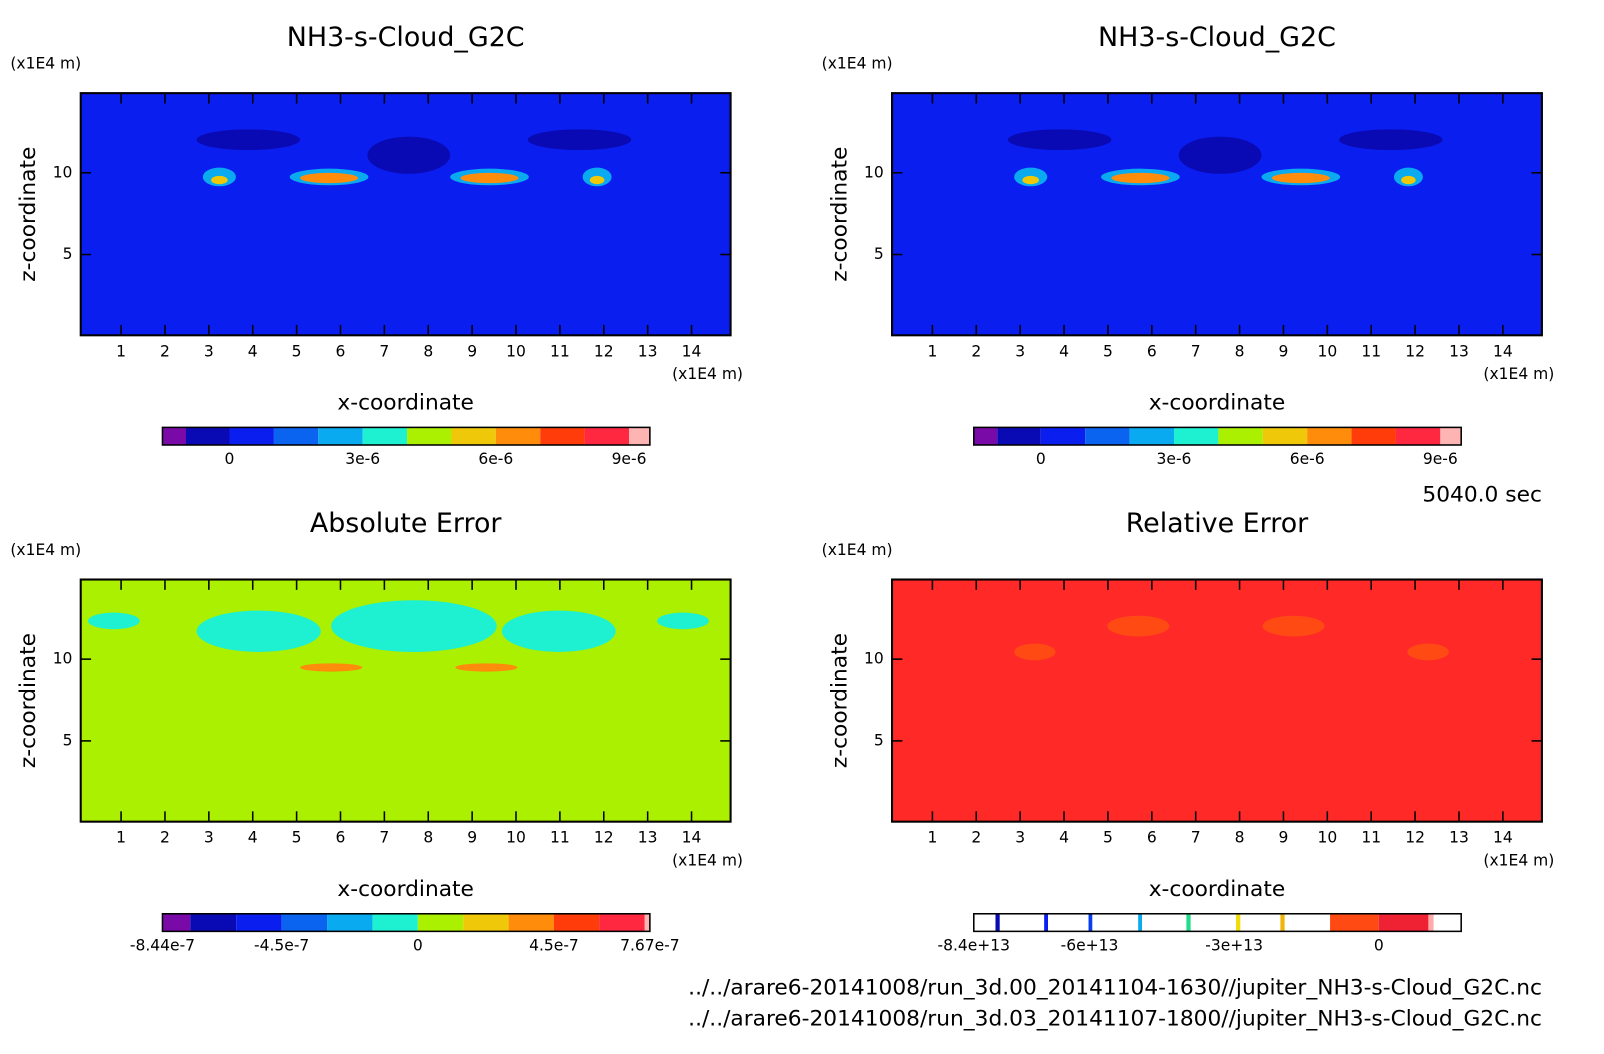 This screenshot has height=1054, width=1604. What do you see at coordinates (516, 838) in the screenshot?
I see `x-tick-label: 10` at bounding box center [516, 838].